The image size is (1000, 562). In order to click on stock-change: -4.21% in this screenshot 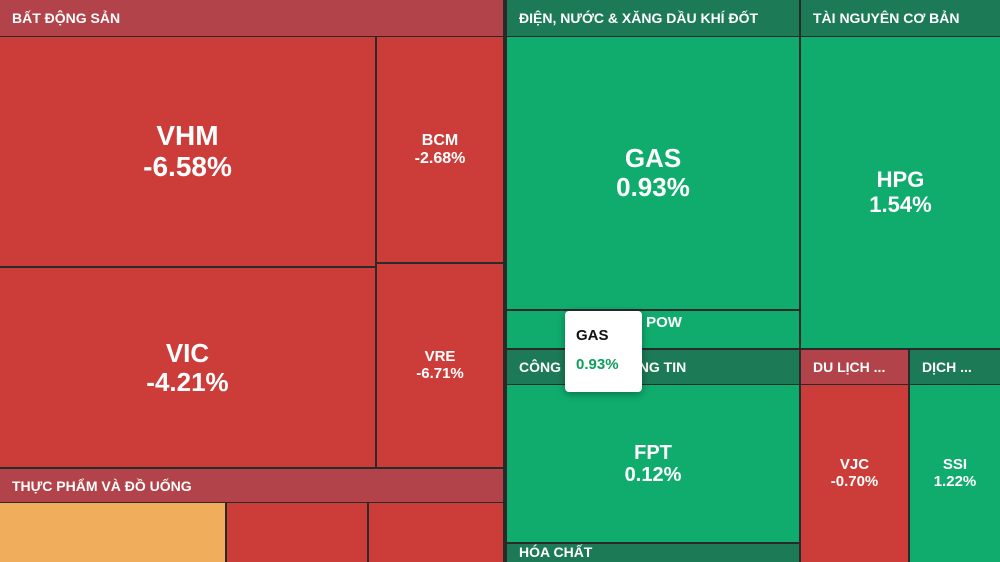, I will do `click(187, 381)`.